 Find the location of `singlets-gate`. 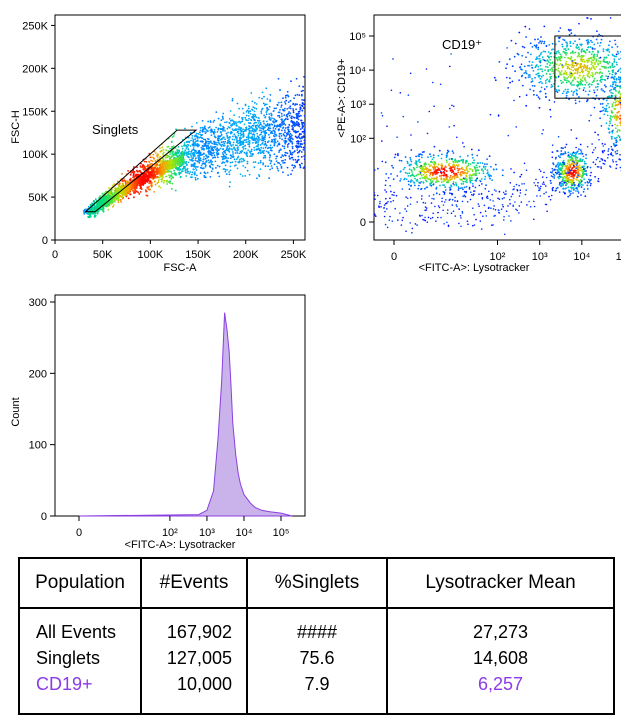

singlets-gate is located at coordinates (141, 171).